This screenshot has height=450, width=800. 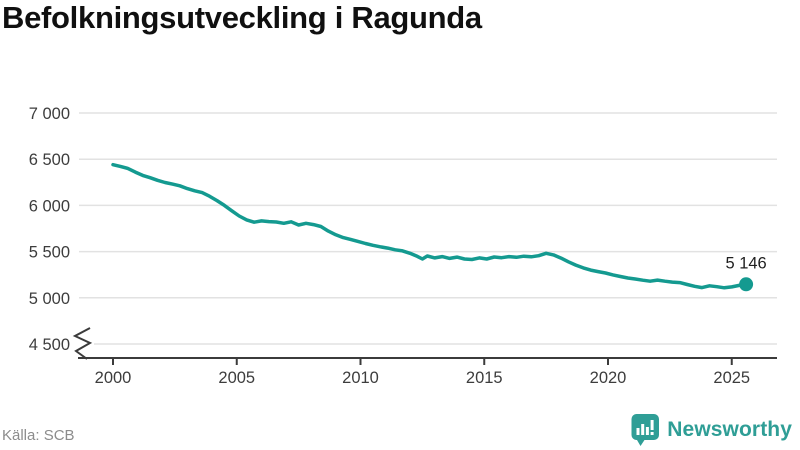 I want to click on x-tick-label: 2005, so click(x=236, y=378).